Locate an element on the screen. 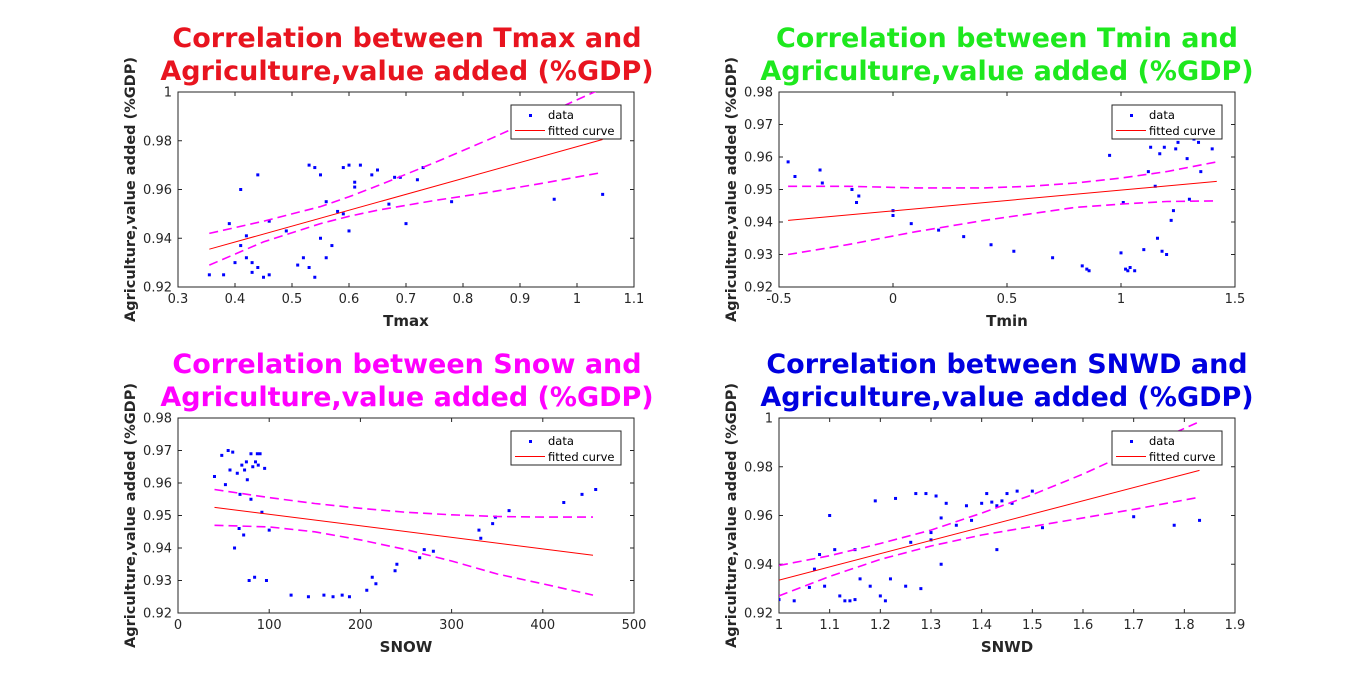  title-tmin-line1: Correlation between Tmin and is located at coordinates (1007, 38).